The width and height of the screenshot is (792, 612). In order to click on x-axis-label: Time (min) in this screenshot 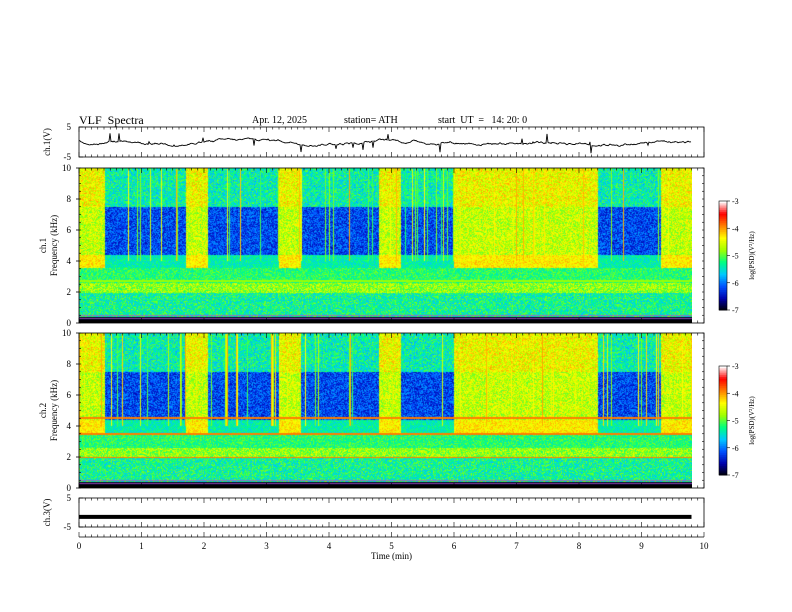, I will do `click(391, 556)`.